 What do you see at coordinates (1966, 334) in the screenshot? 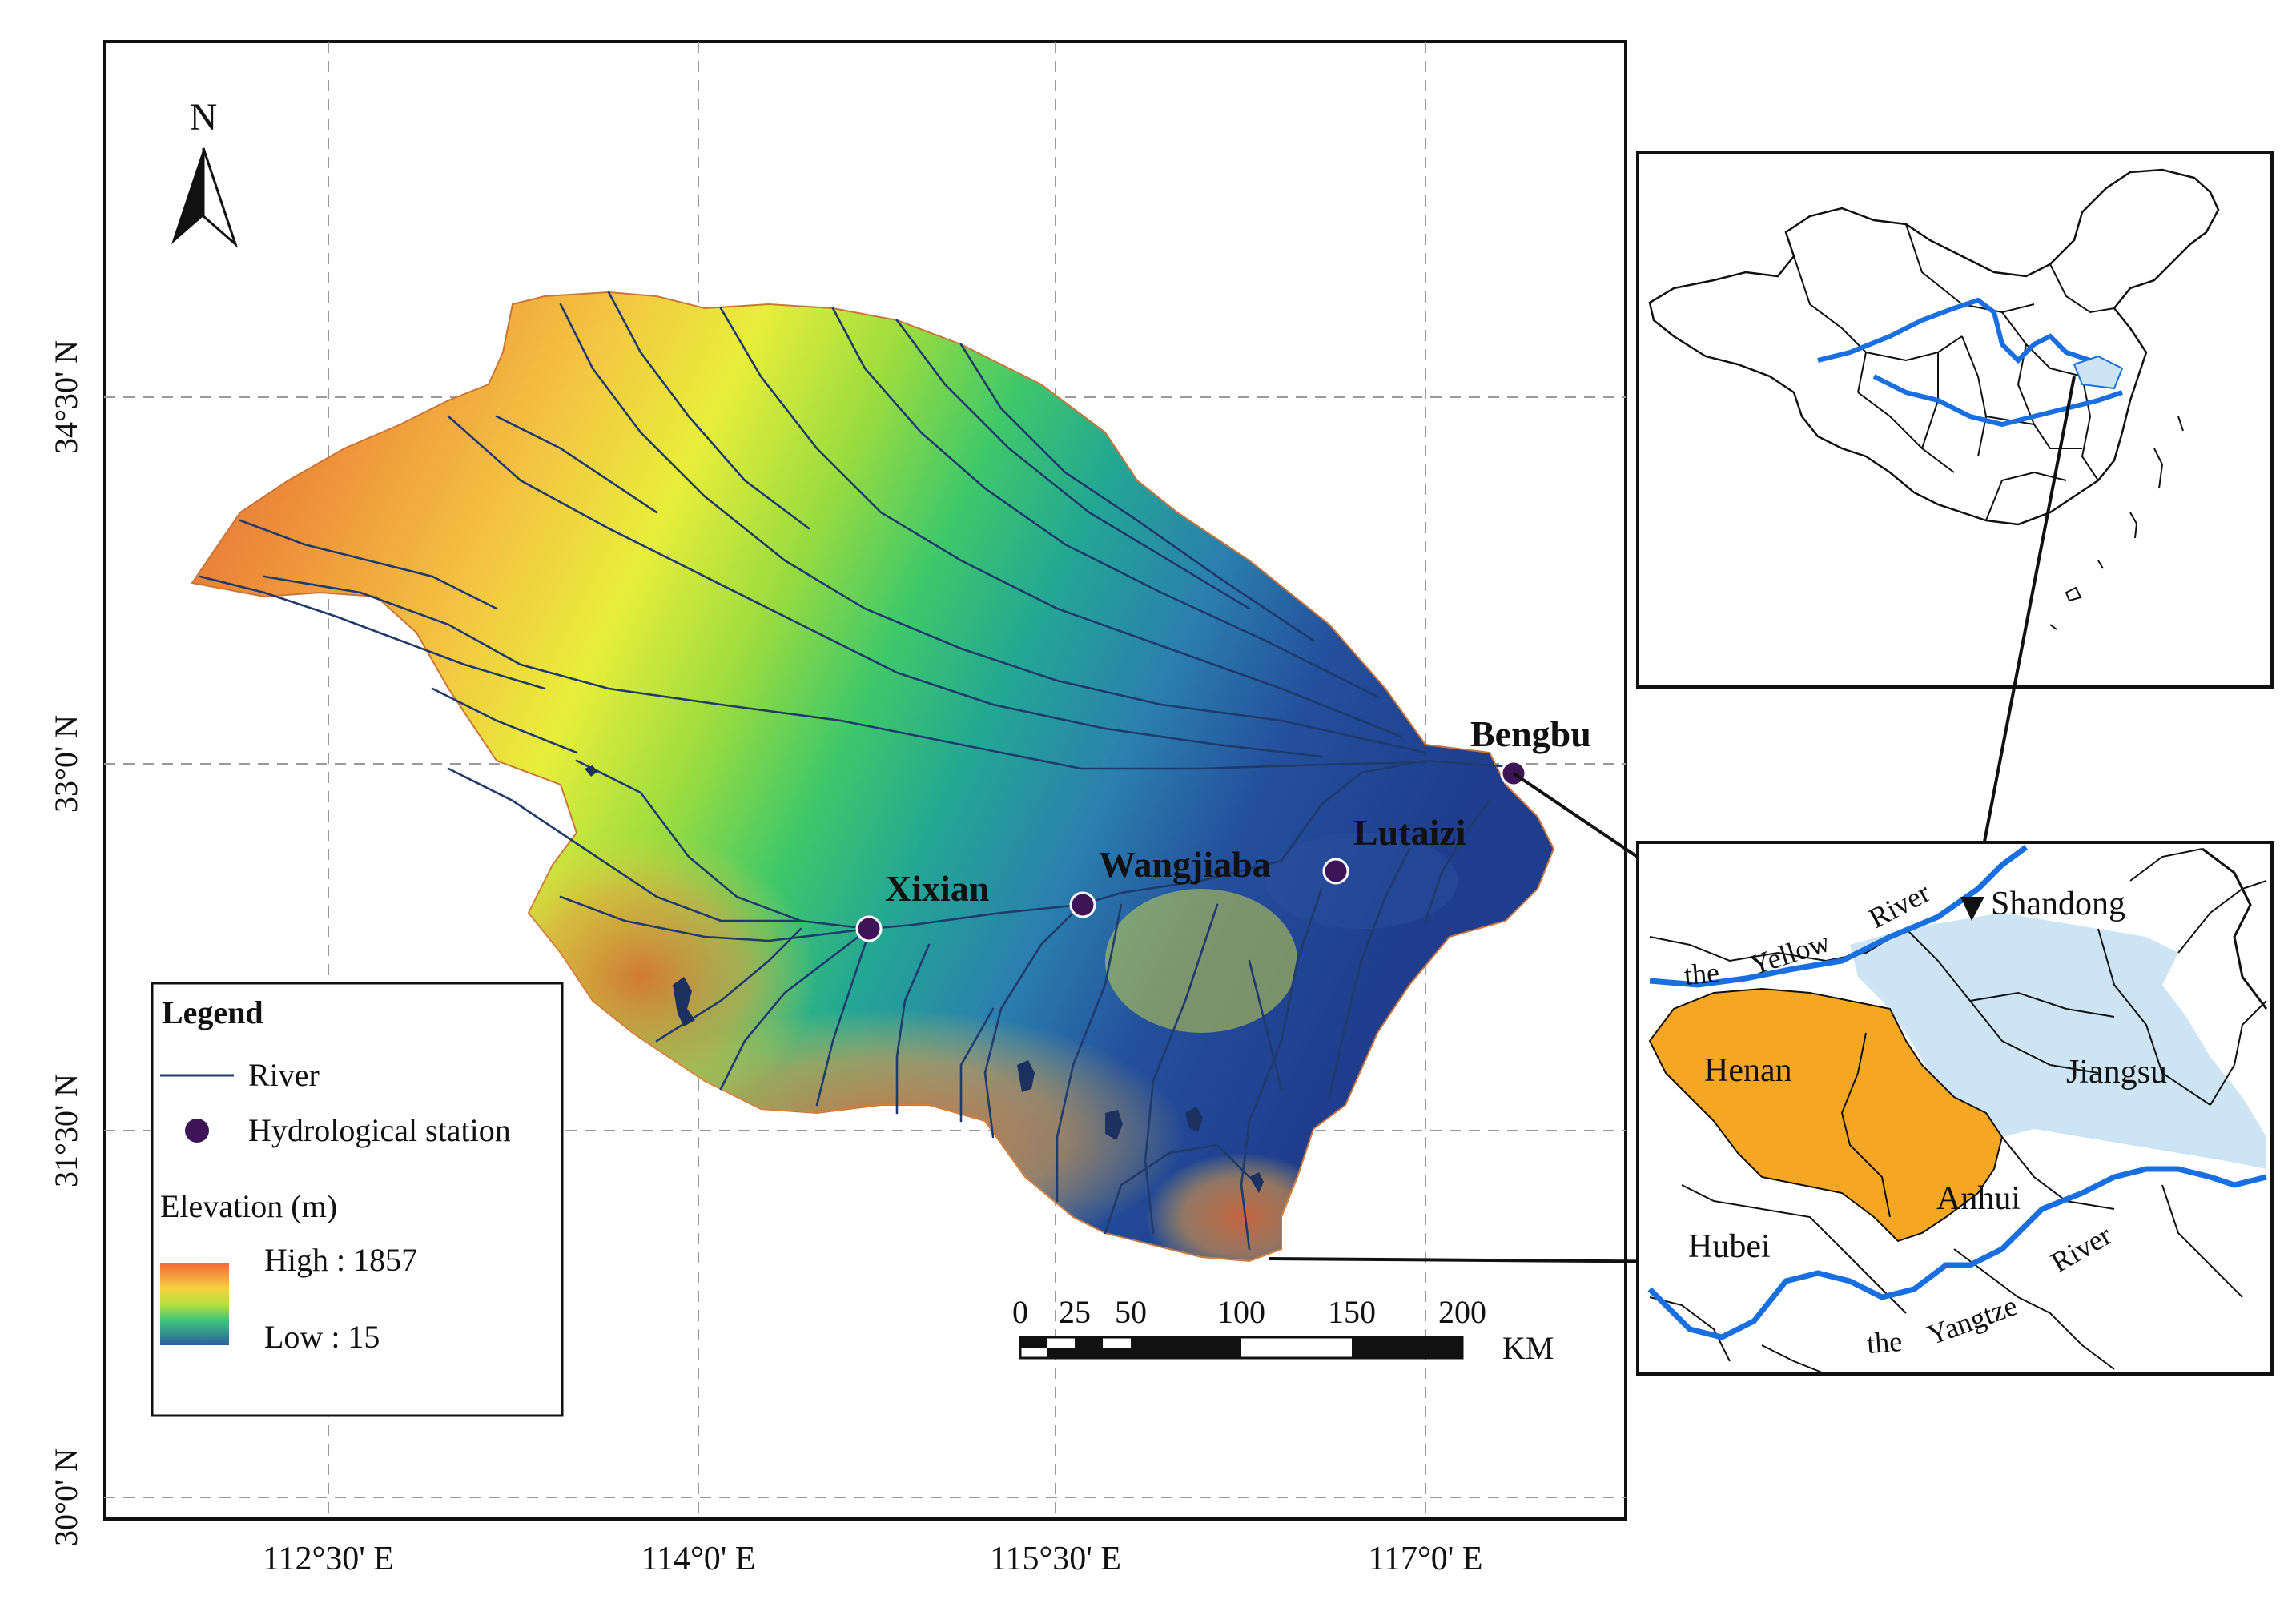
I see `china-yellow-river` at bounding box center [1966, 334].